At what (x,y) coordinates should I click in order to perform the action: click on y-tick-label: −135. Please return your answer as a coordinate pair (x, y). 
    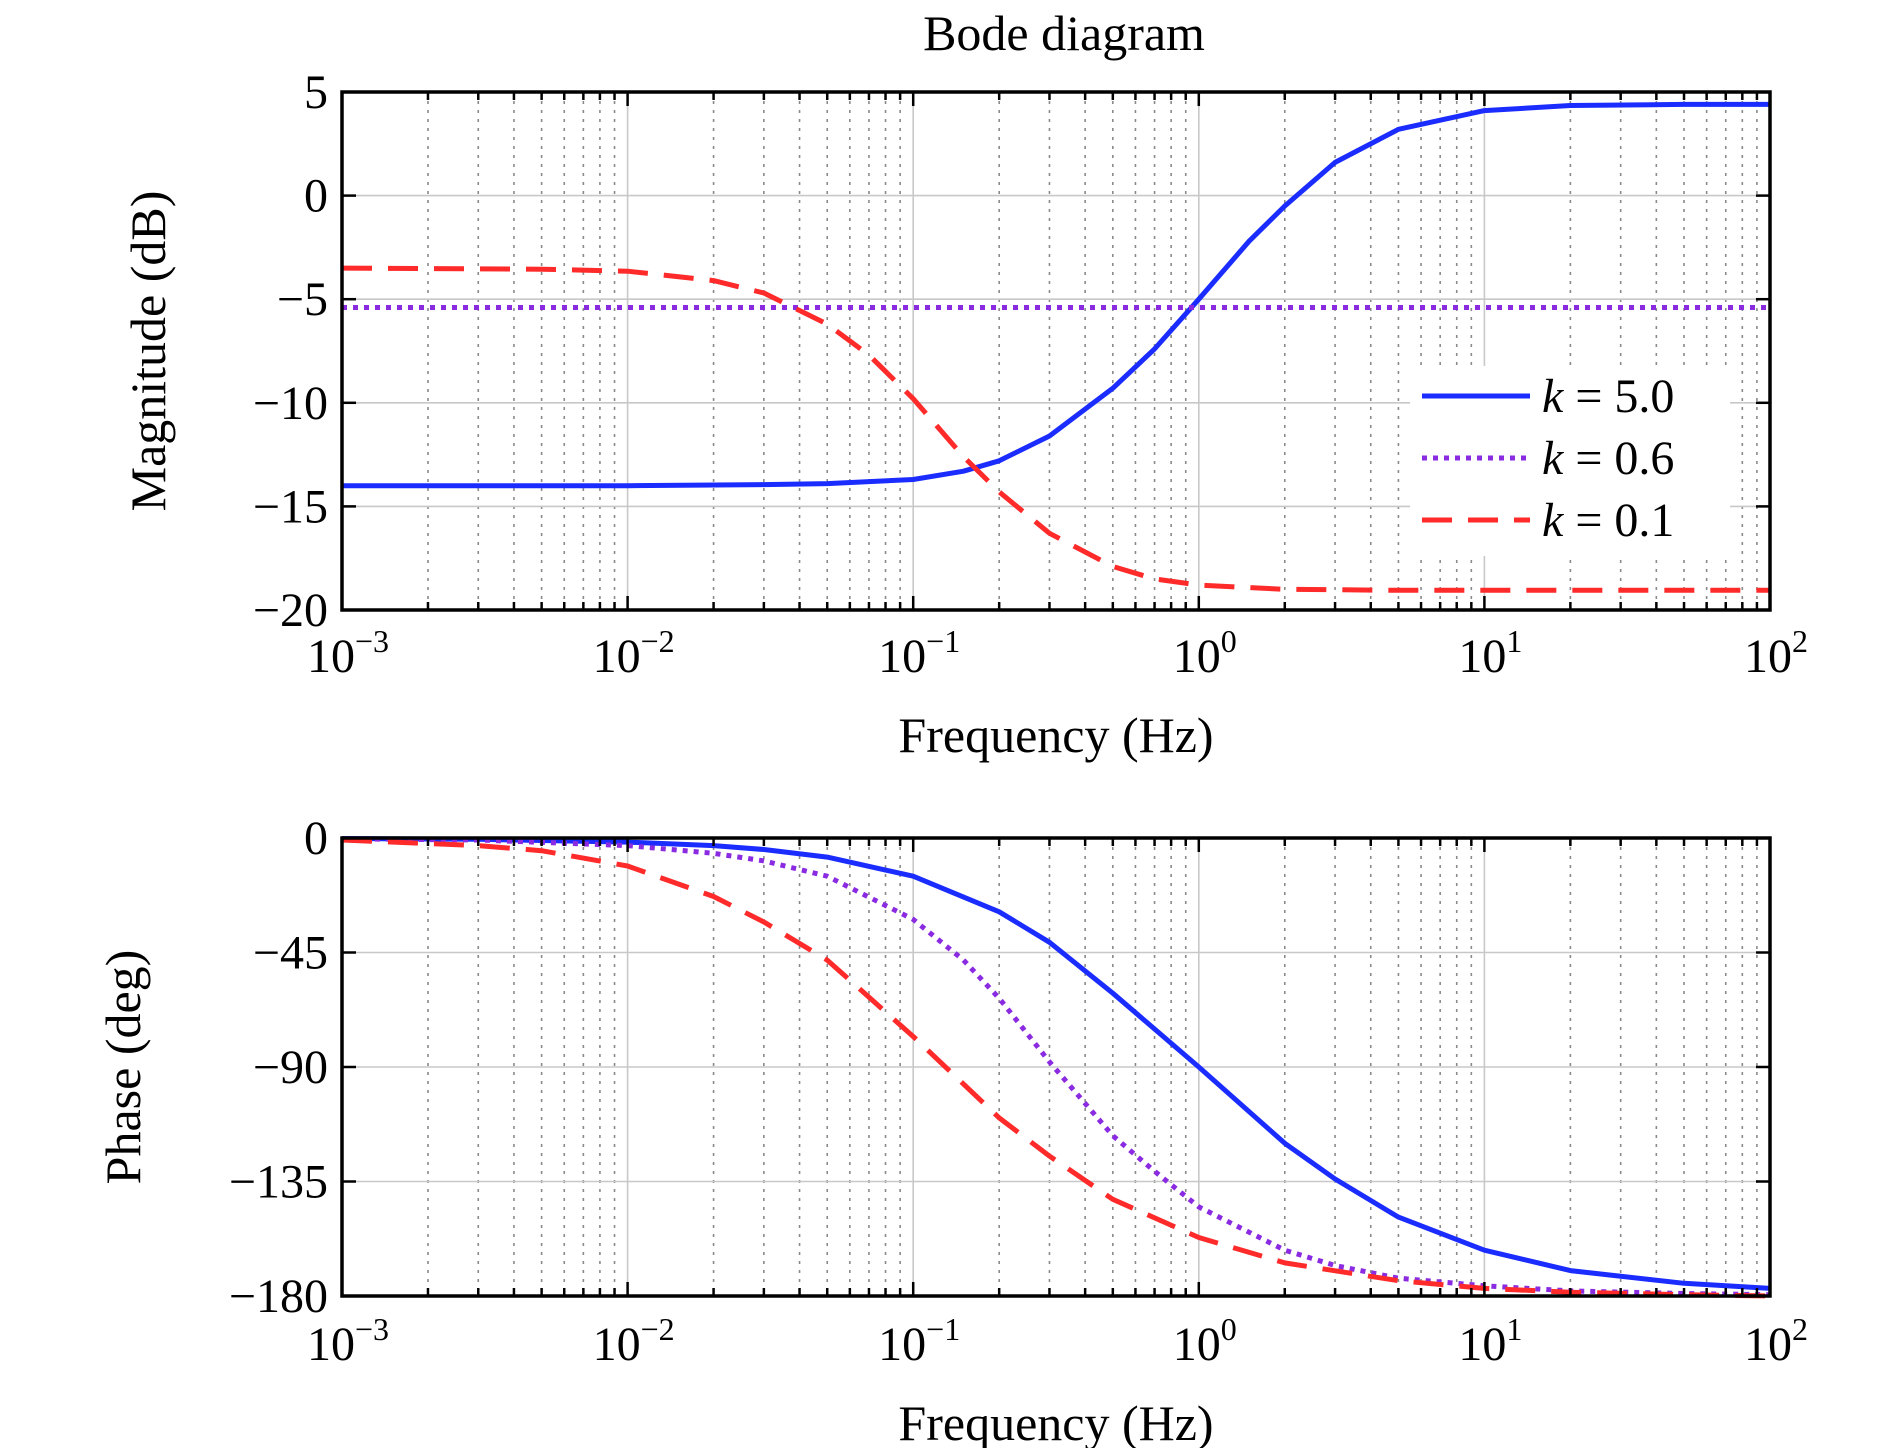
    Looking at the image, I should click on (278, 1182).